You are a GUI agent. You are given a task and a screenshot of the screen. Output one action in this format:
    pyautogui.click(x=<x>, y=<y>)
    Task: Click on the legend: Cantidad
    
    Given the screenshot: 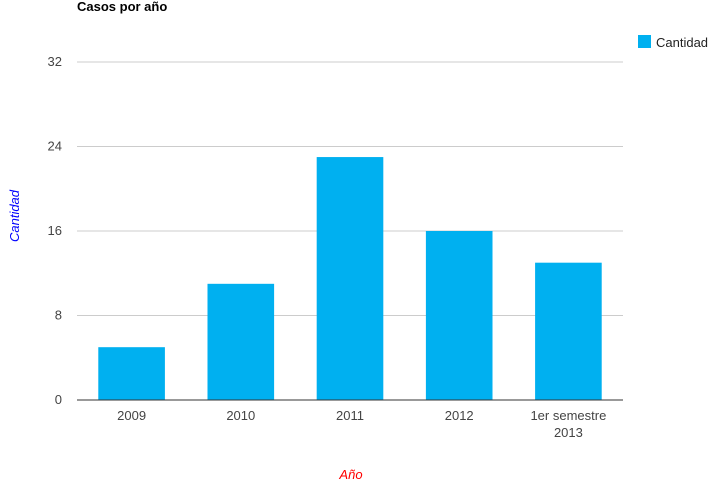 What is the action you would take?
    pyautogui.click(x=673, y=42)
    